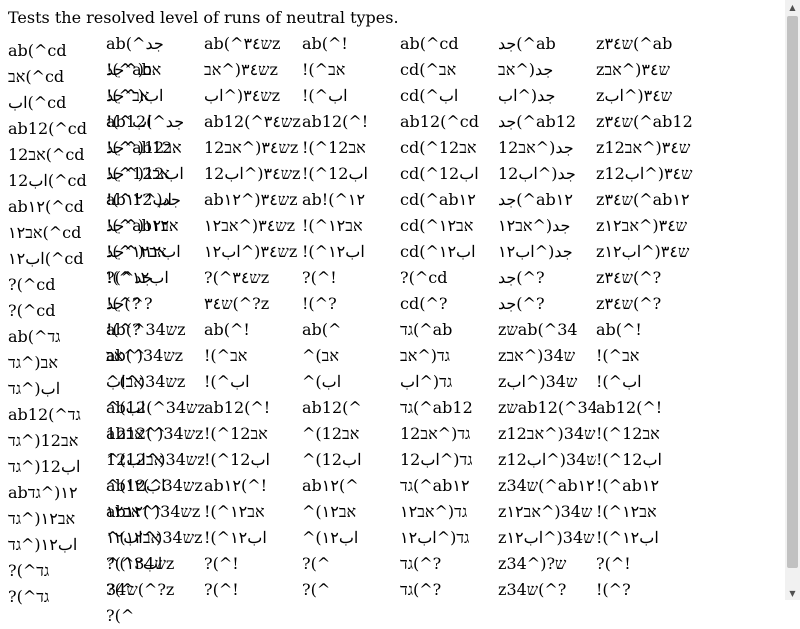  Describe the element at coordinates (429, 95) in the screenshot. I see `grid-cell: cd(^اب` at that location.